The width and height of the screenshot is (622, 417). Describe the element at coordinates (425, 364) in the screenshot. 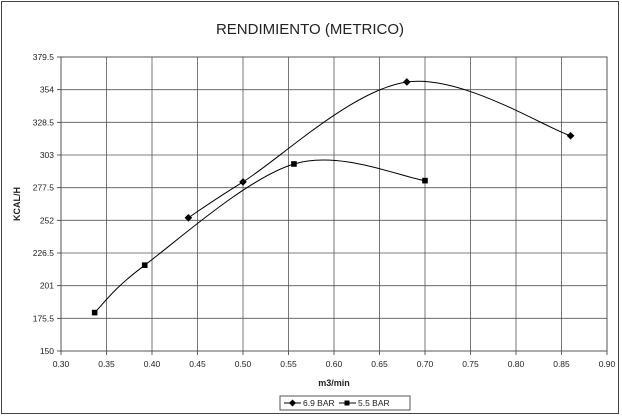

I see `x-tick-label: 0.70` at that location.